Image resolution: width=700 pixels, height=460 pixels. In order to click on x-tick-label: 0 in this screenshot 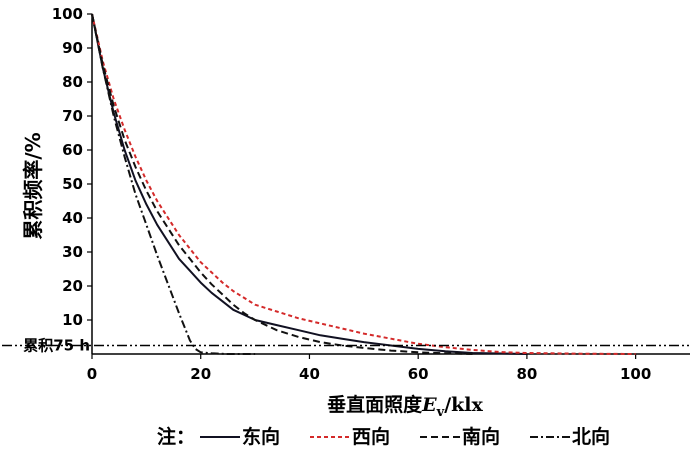, I will do `click(92, 374)`.